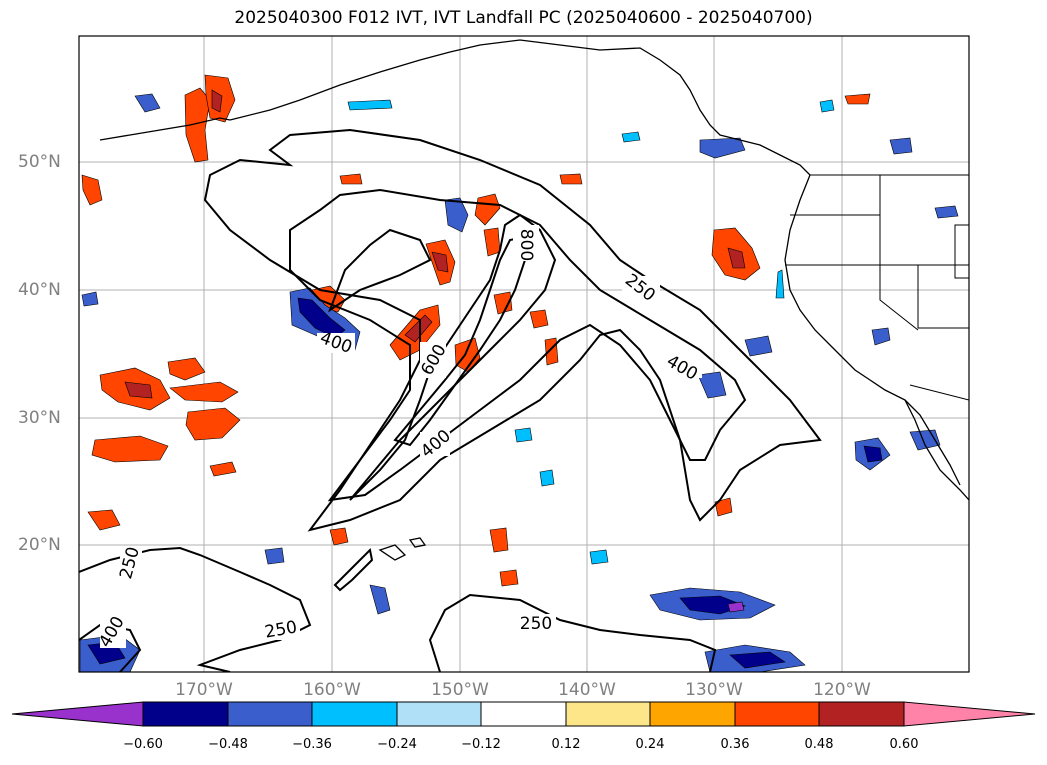 The height and width of the screenshot is (765, 1047). What do you see at coordinates (165, 129) in the screenshot?
I see `aleutians` at bounding box center [165, 129].